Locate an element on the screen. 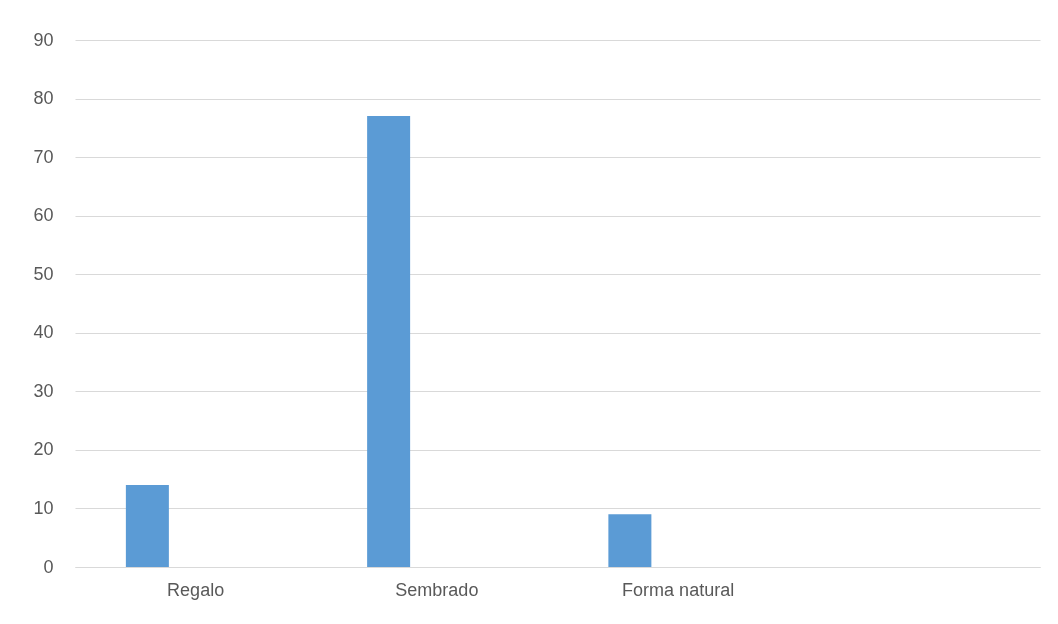 Image resolution: width=1058 pixels, height=624 pixels. y-tick-label: 60 is located at coordinates (43, 215).